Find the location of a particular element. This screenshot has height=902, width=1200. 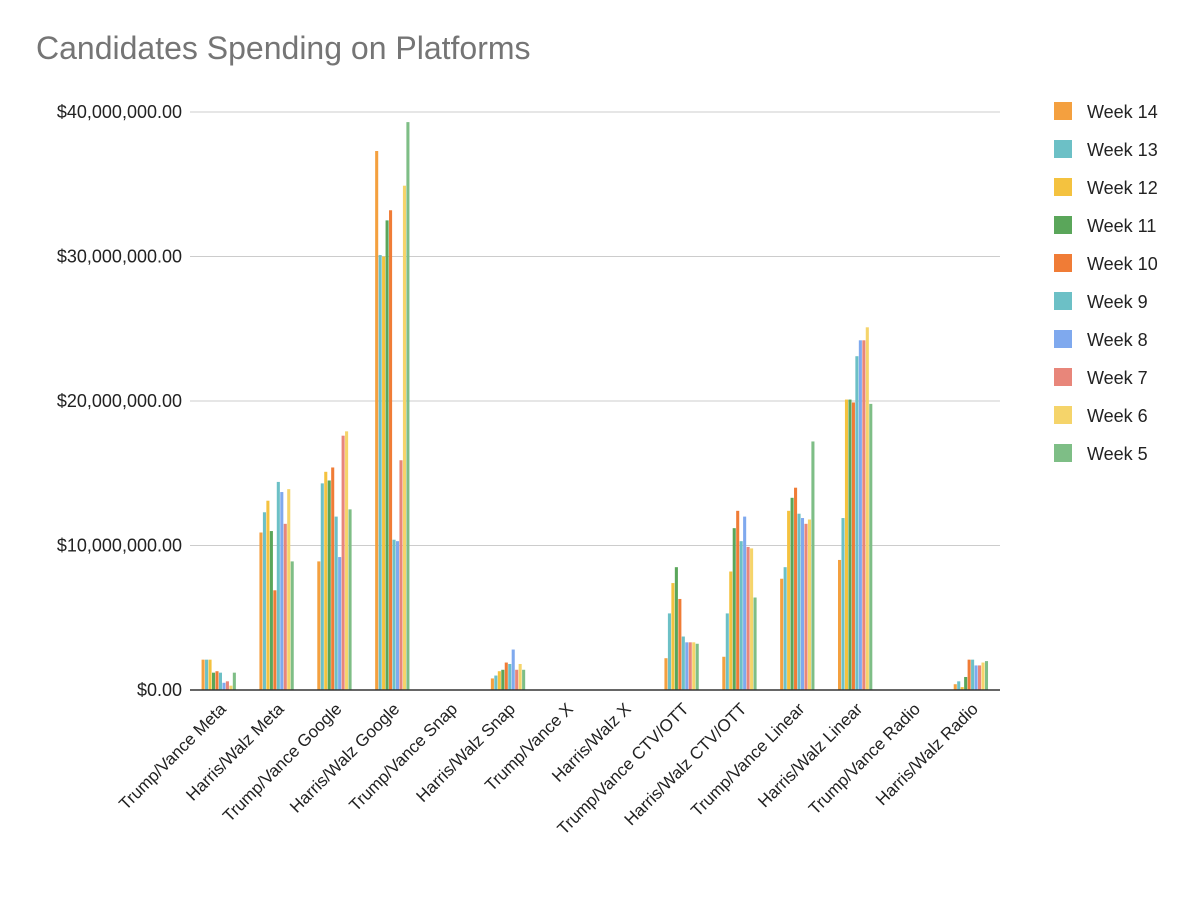

y-tick-label: $0.00 is located at coordinates (159, 690).